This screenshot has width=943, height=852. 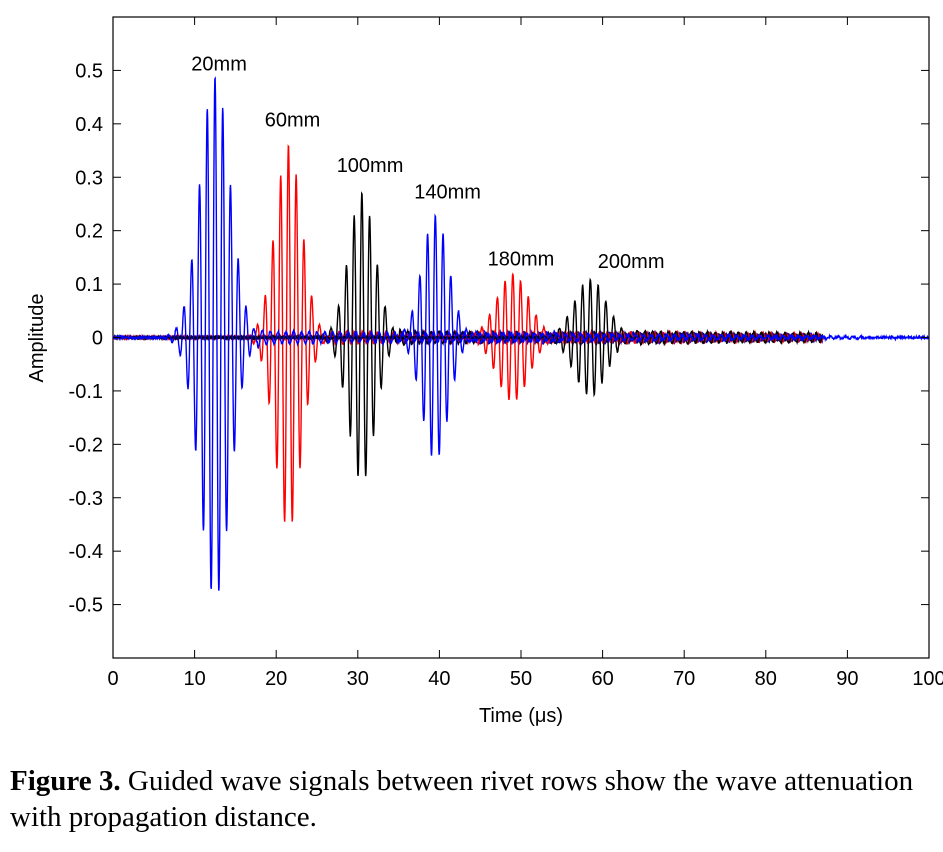 I want to click on x-tick-label: 40, so click(x=439, y=679).